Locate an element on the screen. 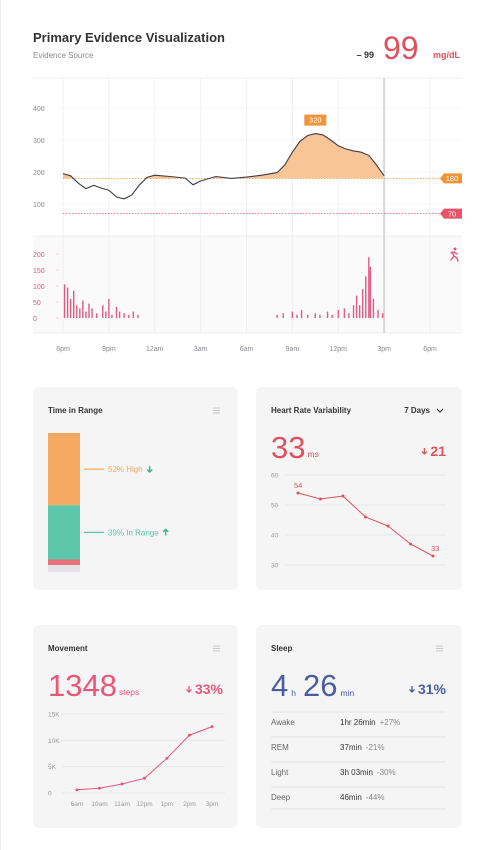 The height and width of the screenshot is (850, 490). sleep-stage: REM is located at coordinates (280, 747).